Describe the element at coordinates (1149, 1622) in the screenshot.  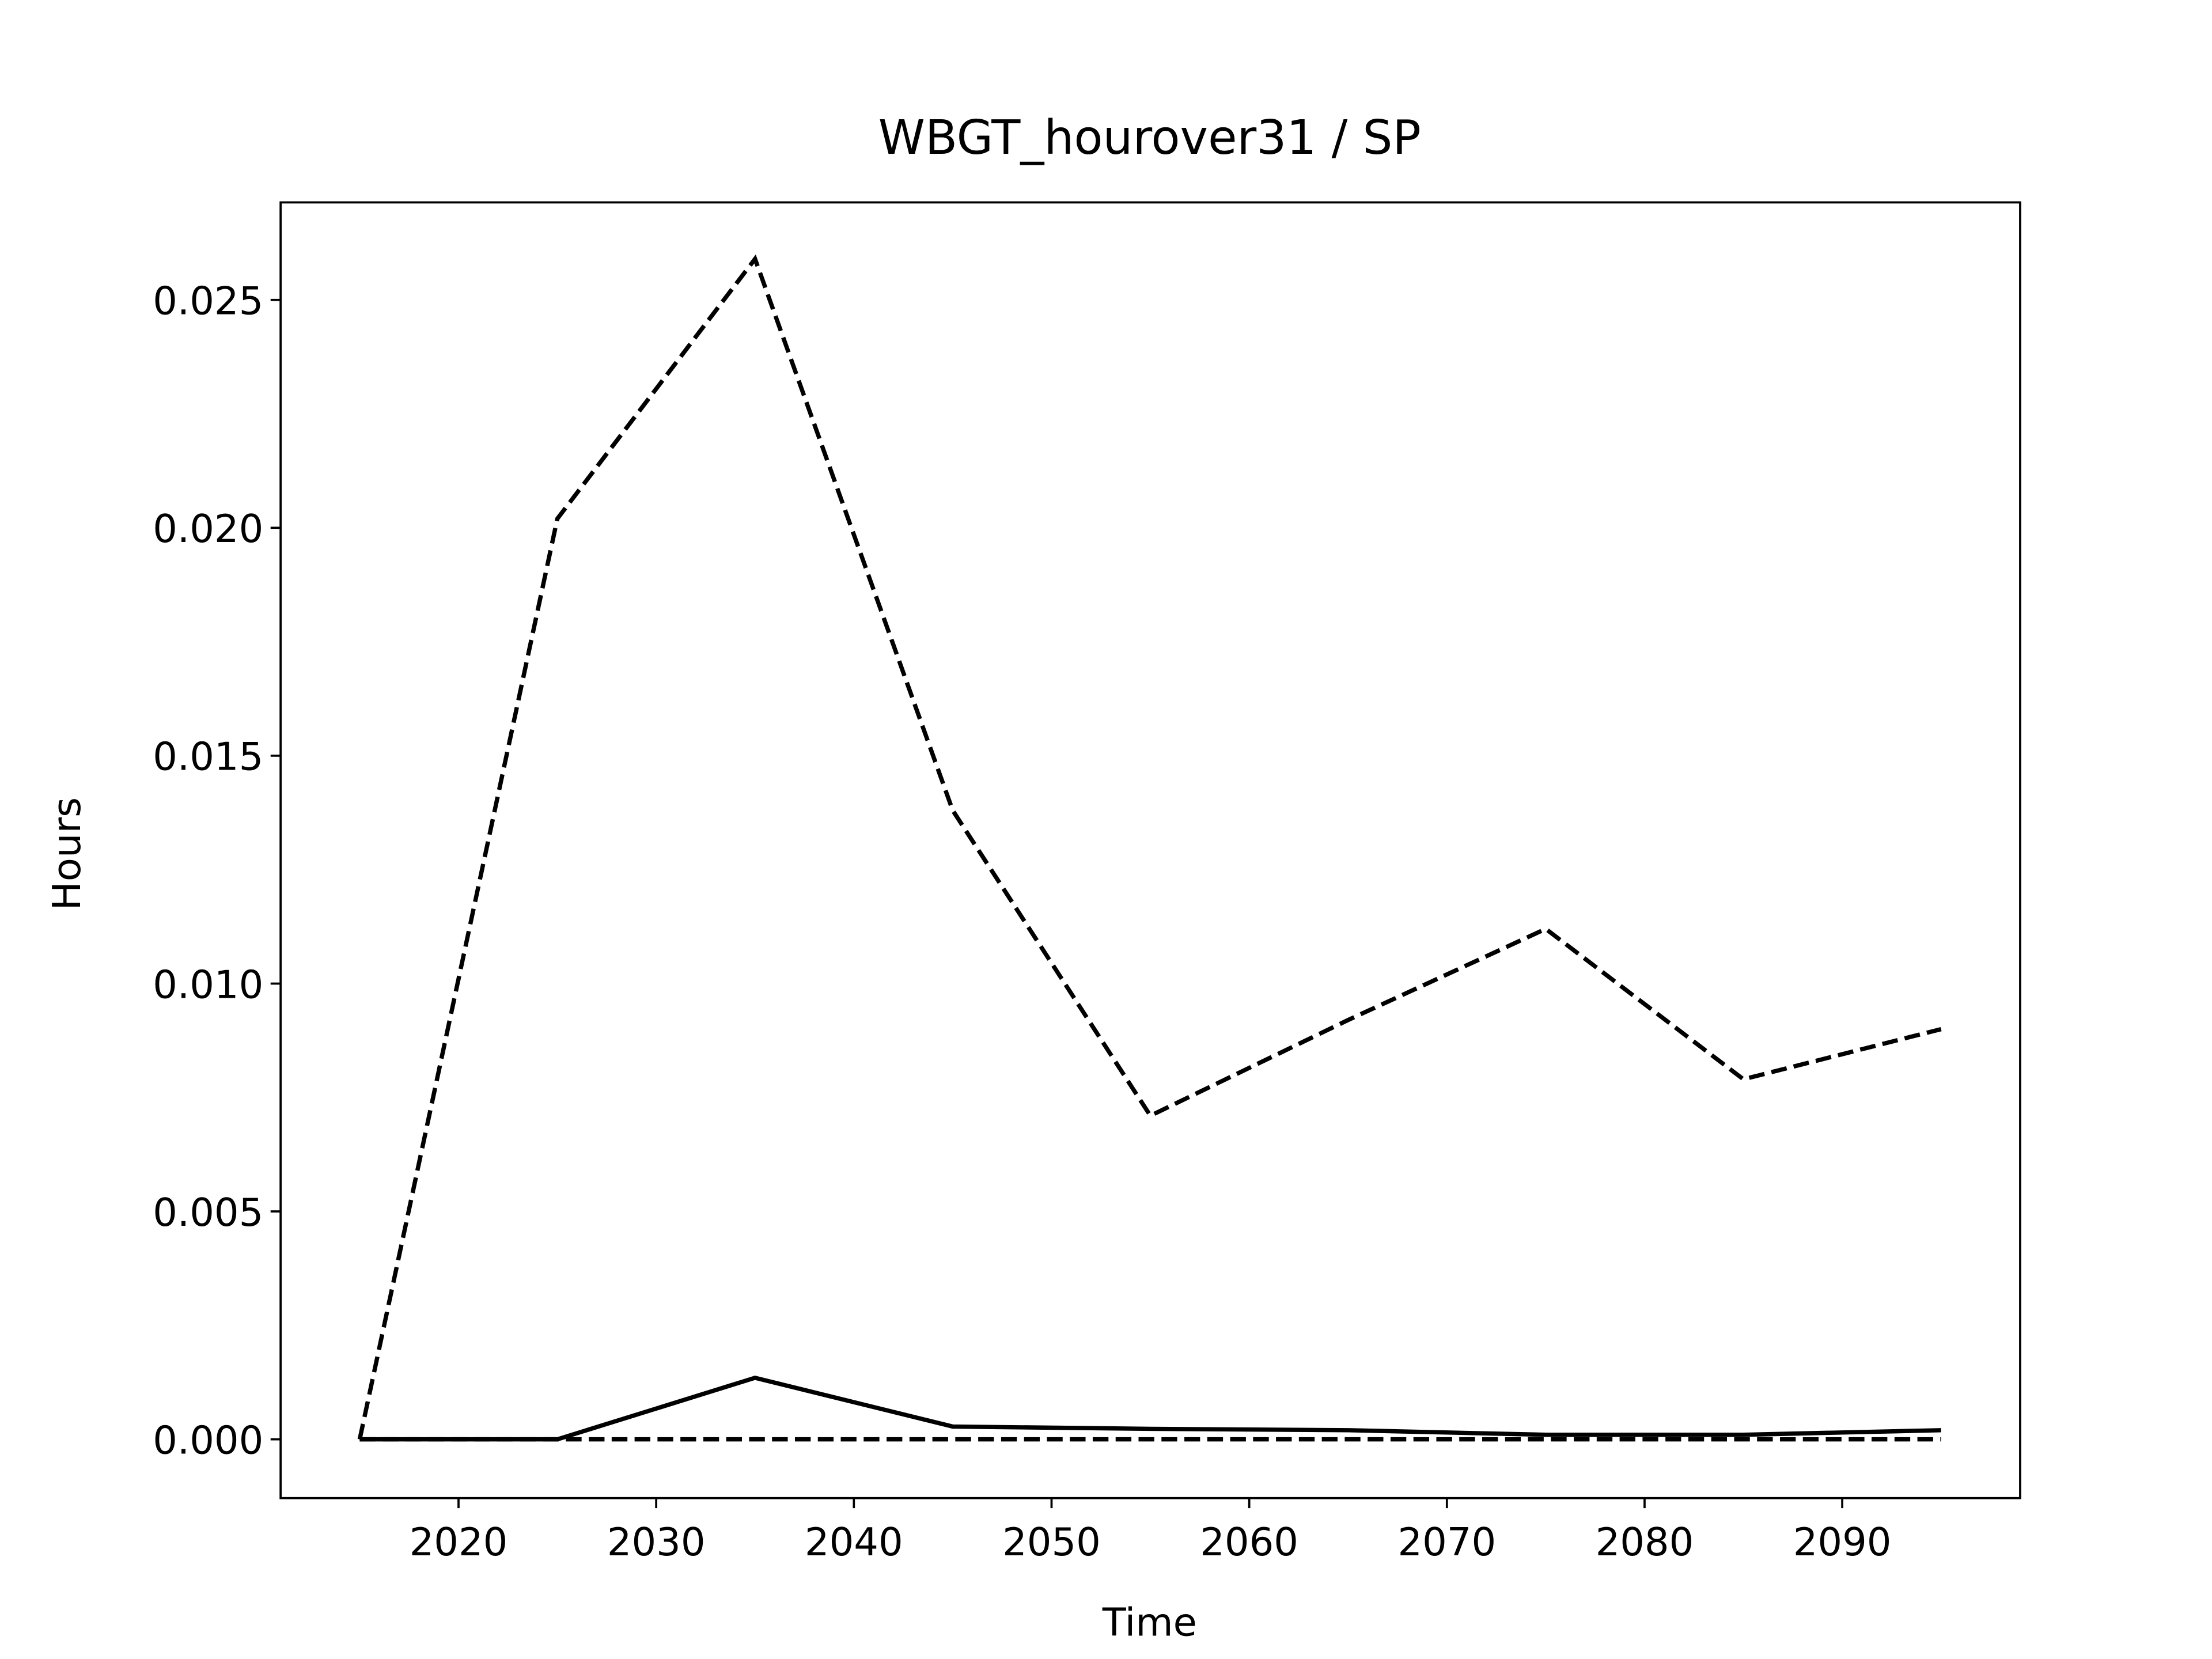
I see `x-axis-label: Time` at that location.